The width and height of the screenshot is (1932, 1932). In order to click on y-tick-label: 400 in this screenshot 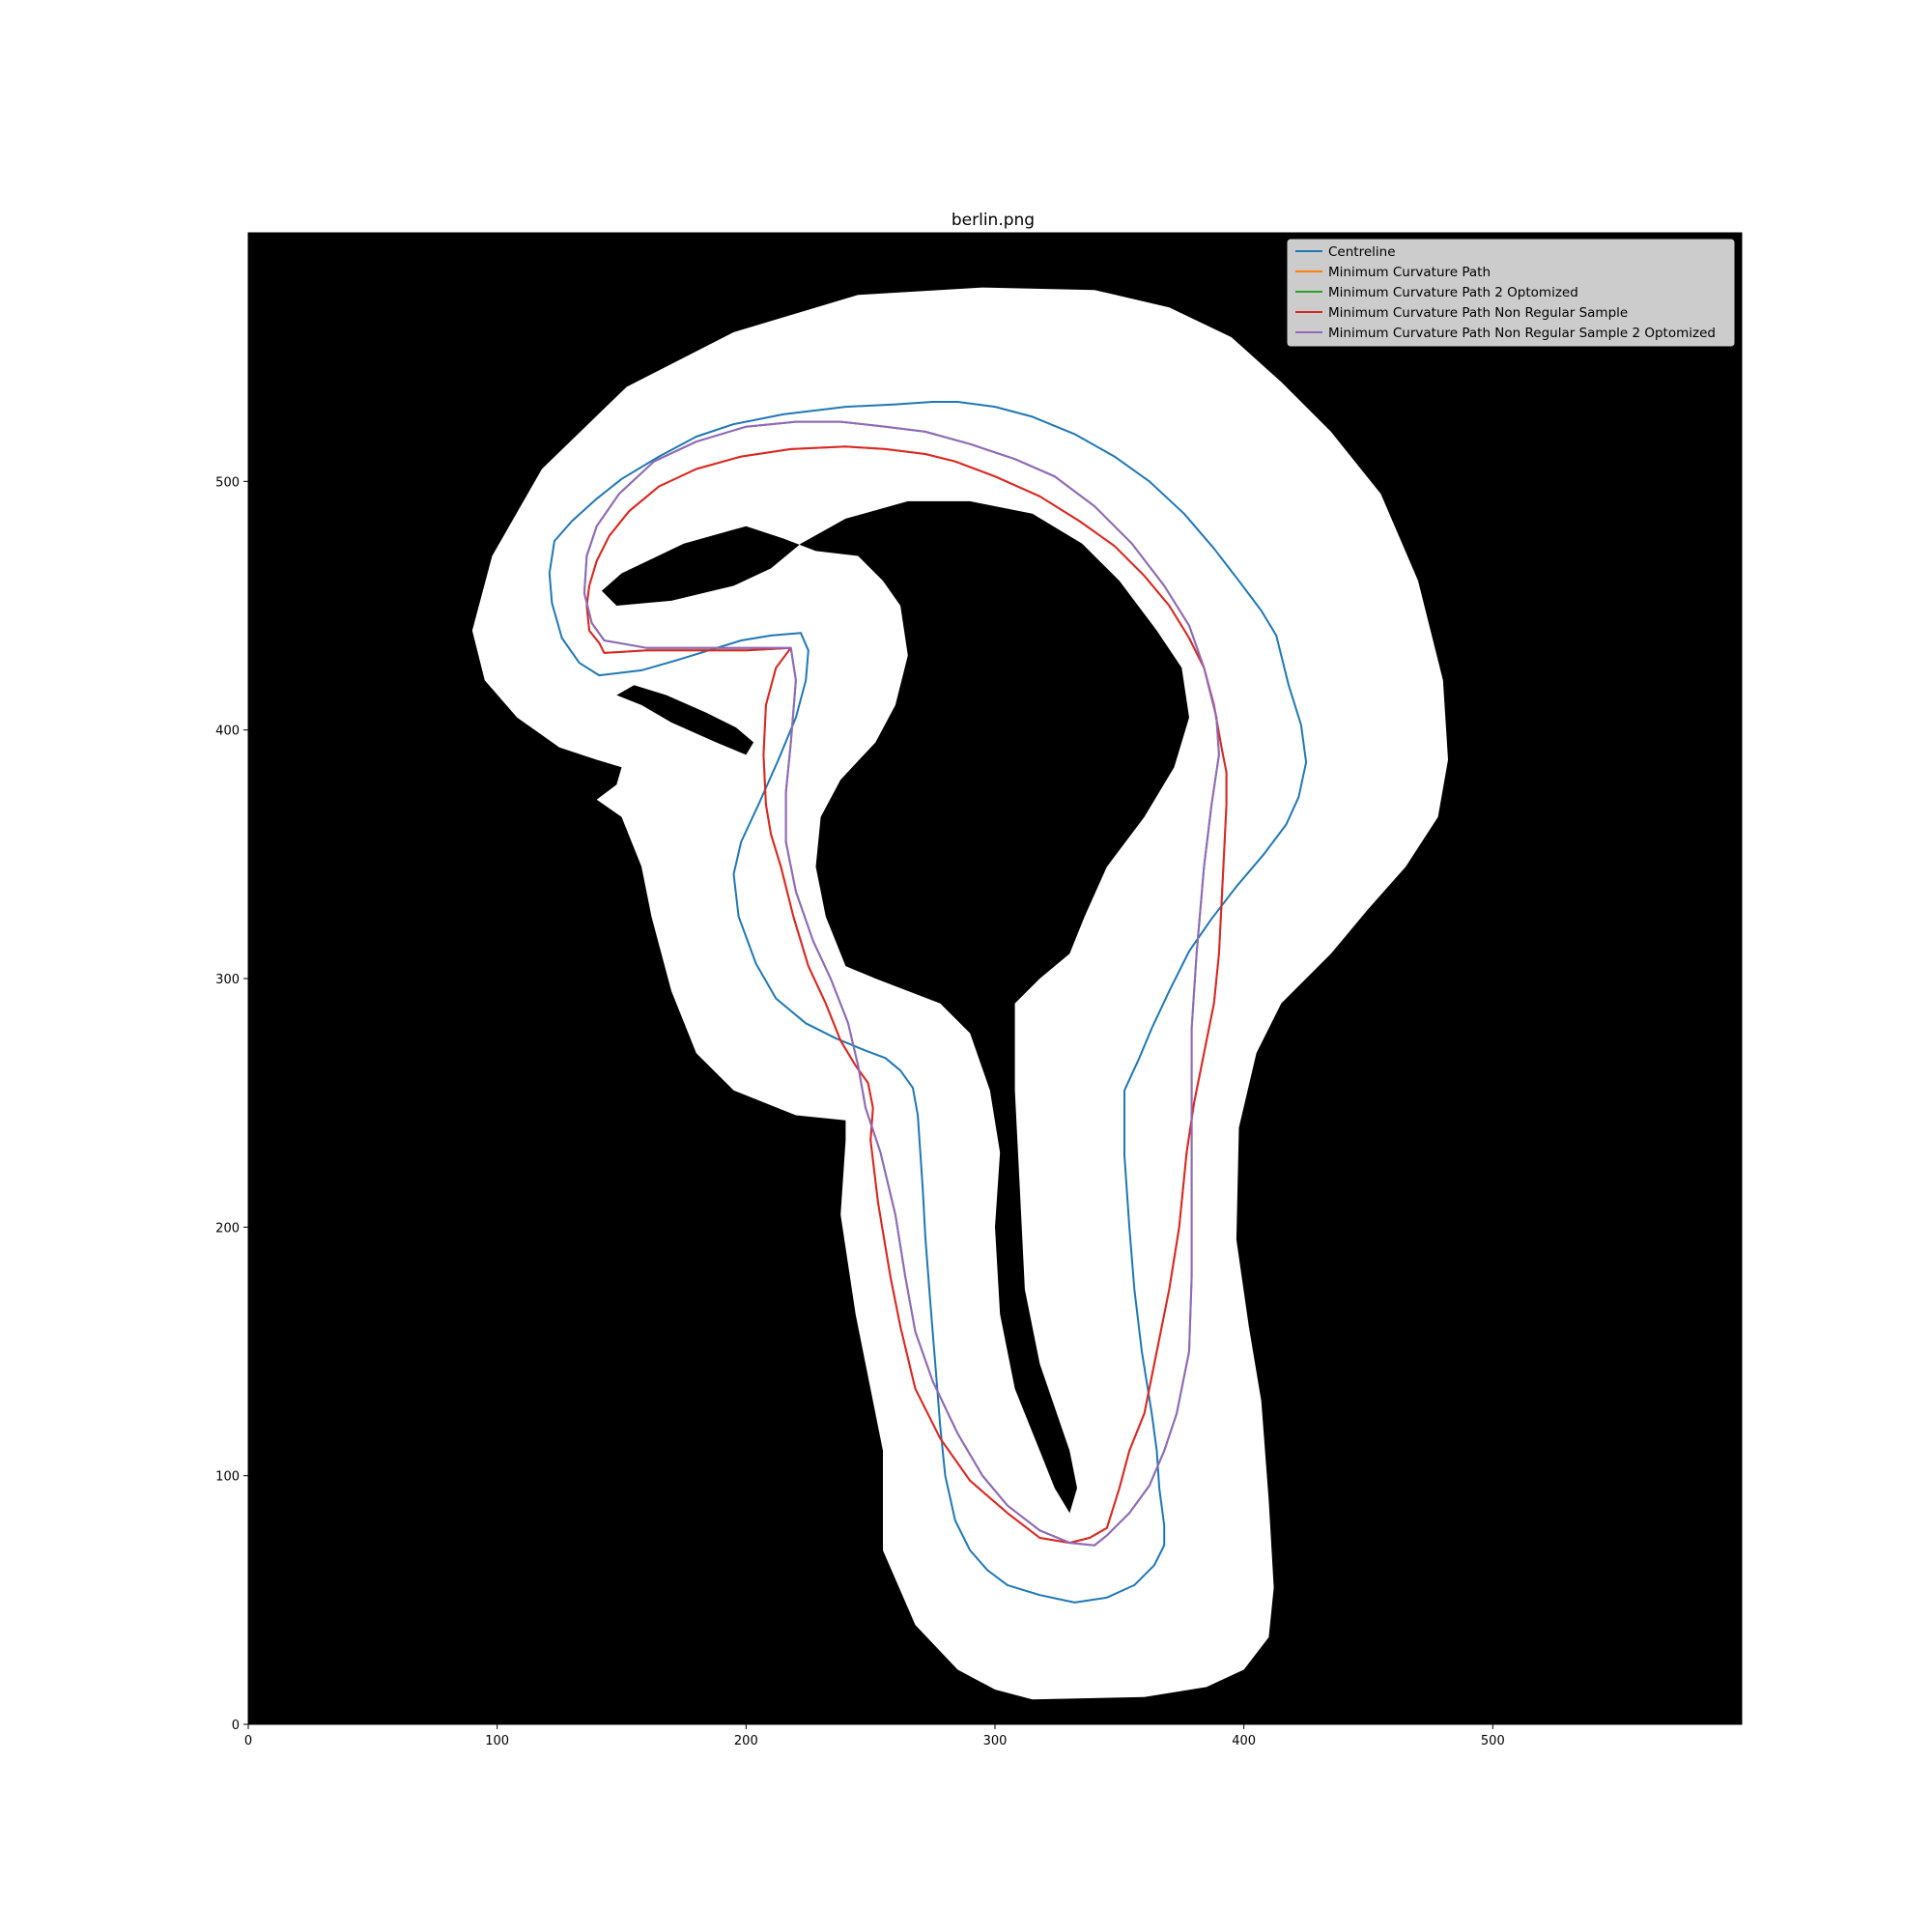, I will do `click(227, 731)`.